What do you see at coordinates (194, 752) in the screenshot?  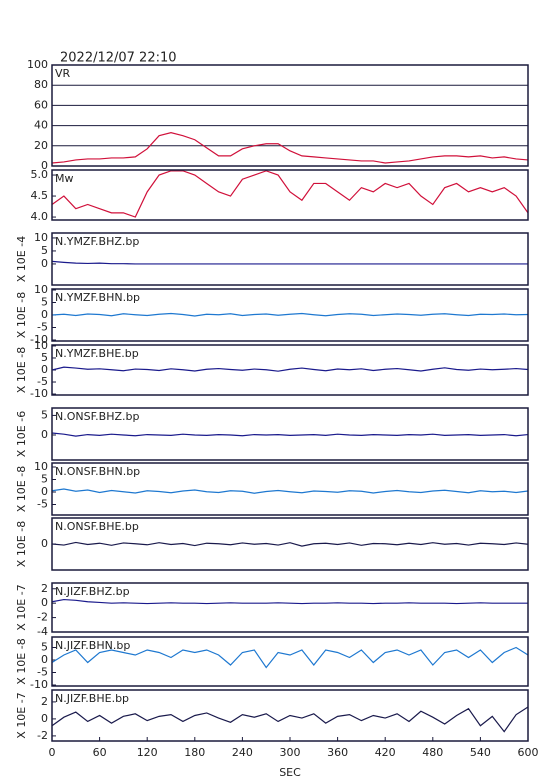 I see `x-tick-label: 180` at bounding box center [194, 752].